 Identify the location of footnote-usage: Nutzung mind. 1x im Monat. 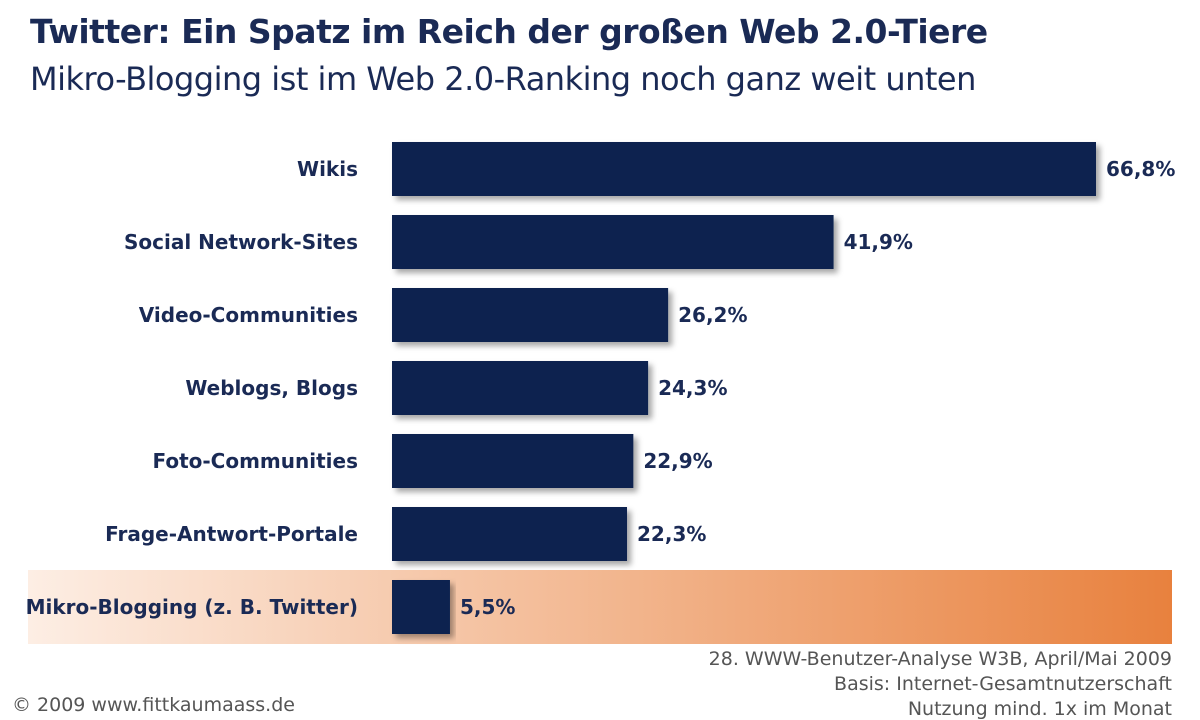
(1039, 709).